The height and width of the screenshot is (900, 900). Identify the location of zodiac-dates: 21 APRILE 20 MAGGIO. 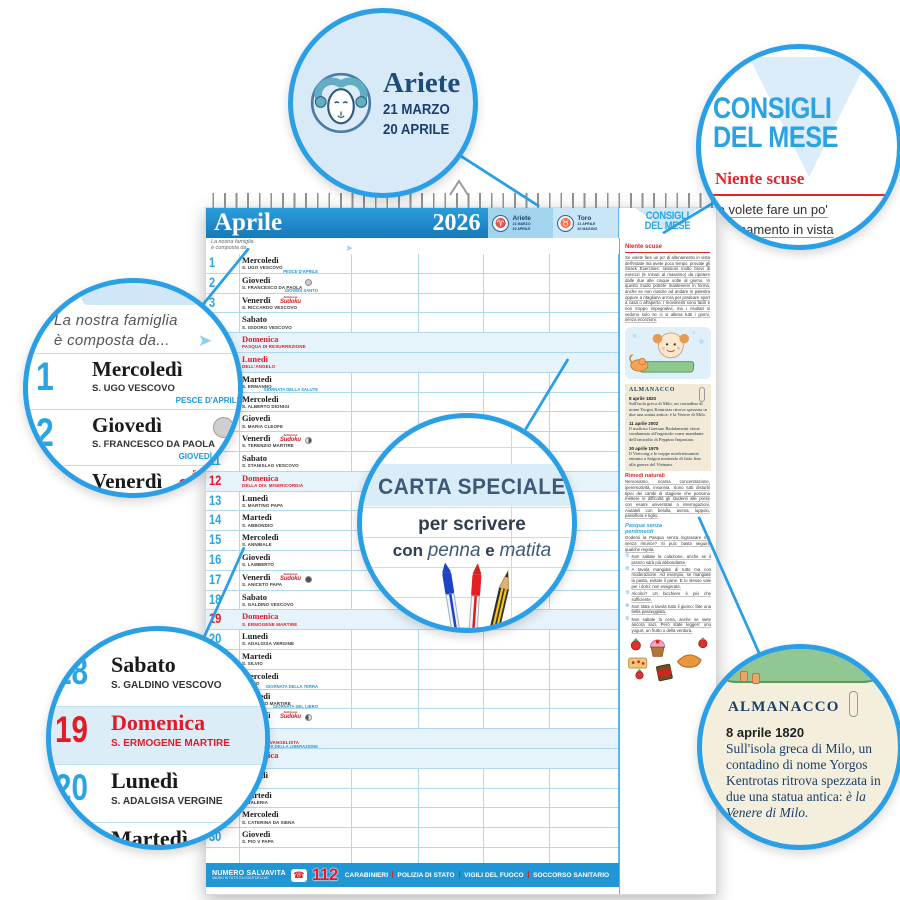
(587, 226).